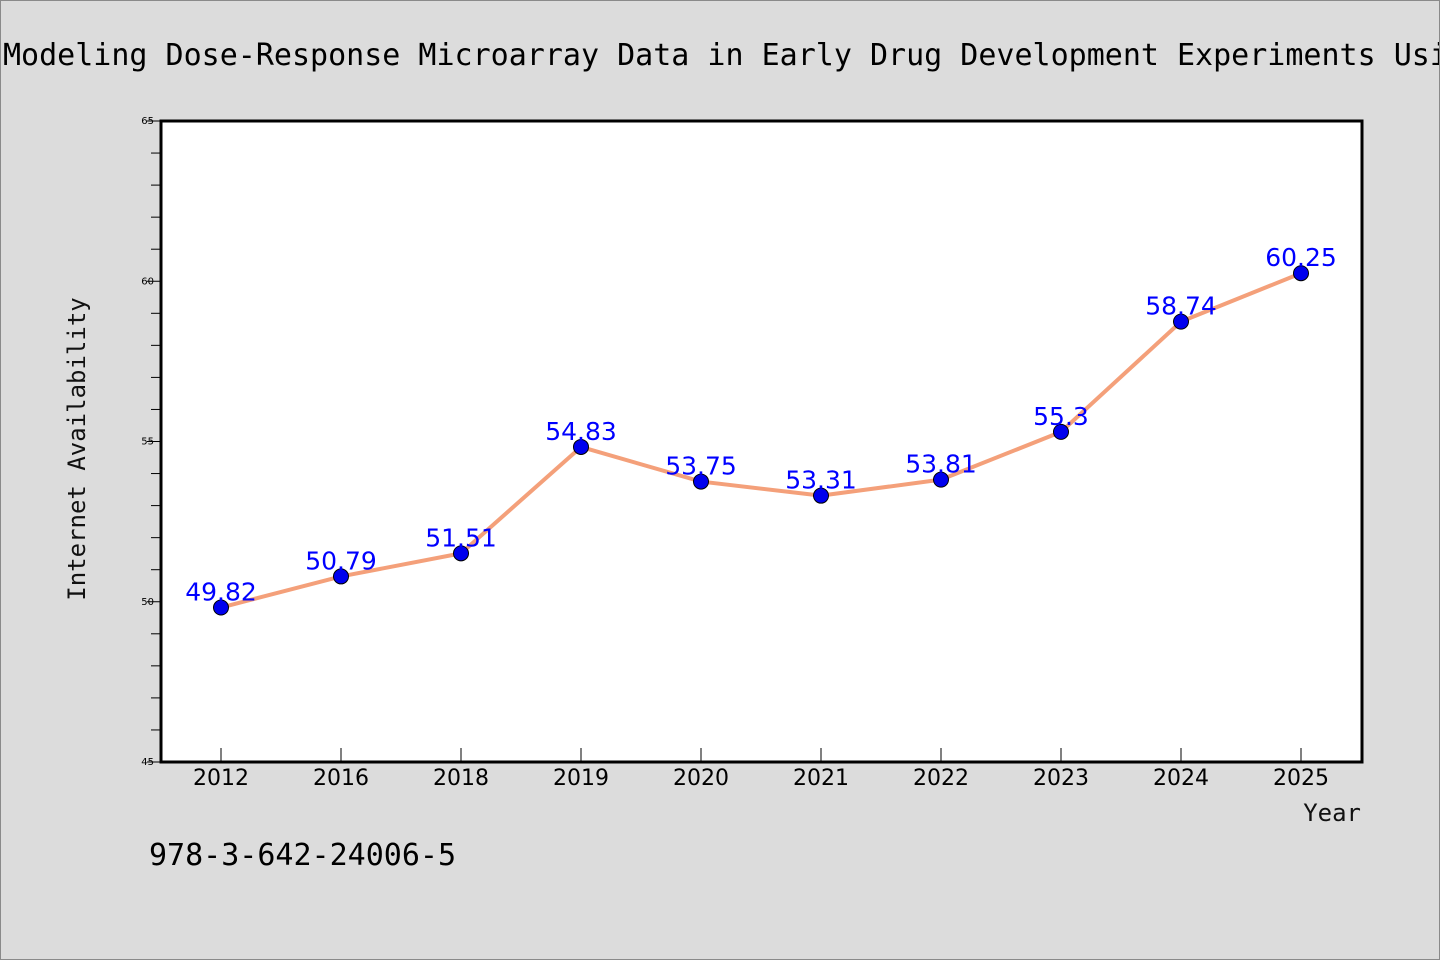 The height and width of the screenshot is (960, 1440). Describe the element at coordinates (77, 448) in the screenshot. I see `y-axis-label: Internet Availability` at that location.